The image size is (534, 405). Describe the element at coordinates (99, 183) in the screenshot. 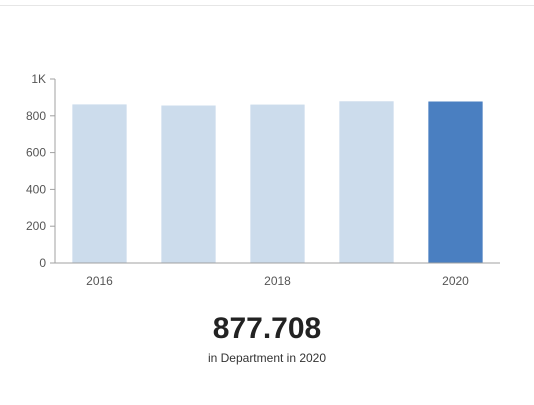

I see `bar-2016` at that location.